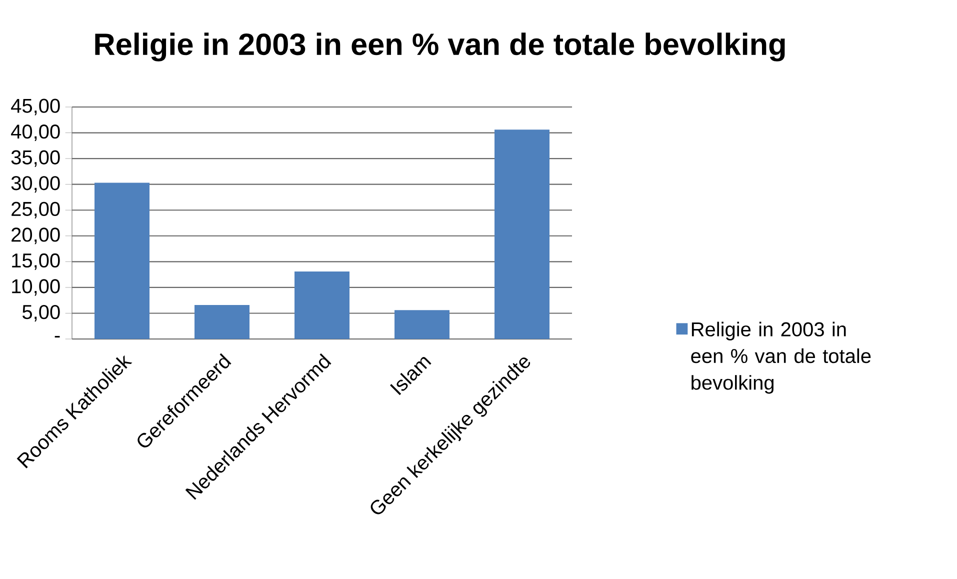  I want to click on legend-label: Religie in 2003 in een % van de totale bevolking, so click(781, 358).